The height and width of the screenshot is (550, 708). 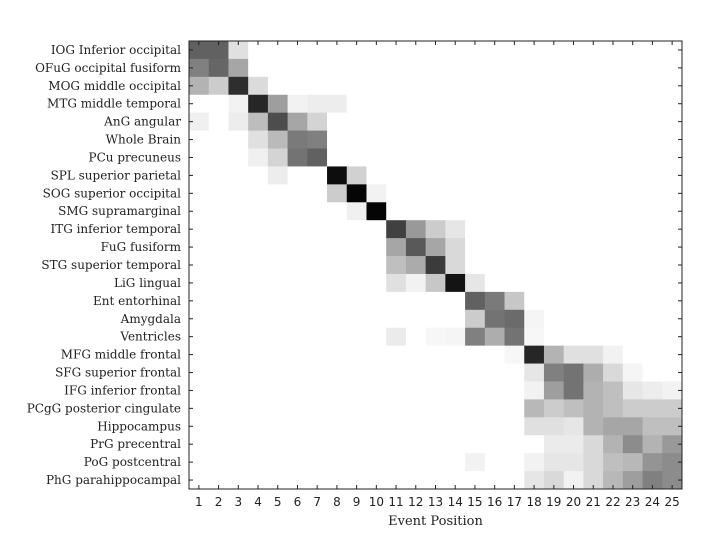 I want to click on y-tick-label: PoG postcentral, so click(x=132, y=462).